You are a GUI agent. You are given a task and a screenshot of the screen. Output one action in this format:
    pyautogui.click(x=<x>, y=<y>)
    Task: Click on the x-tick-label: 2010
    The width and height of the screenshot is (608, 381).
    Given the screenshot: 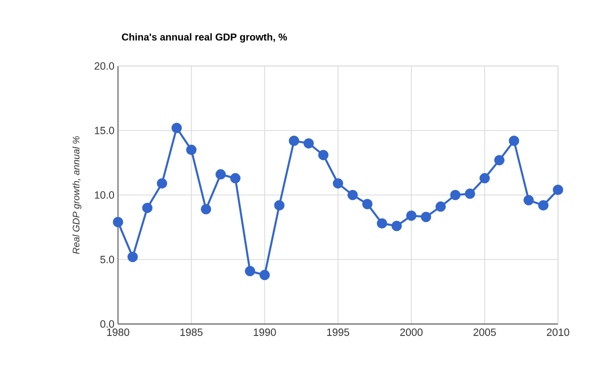 What is the action you would take?
    pyautogui.click(x=558, y=332)
    